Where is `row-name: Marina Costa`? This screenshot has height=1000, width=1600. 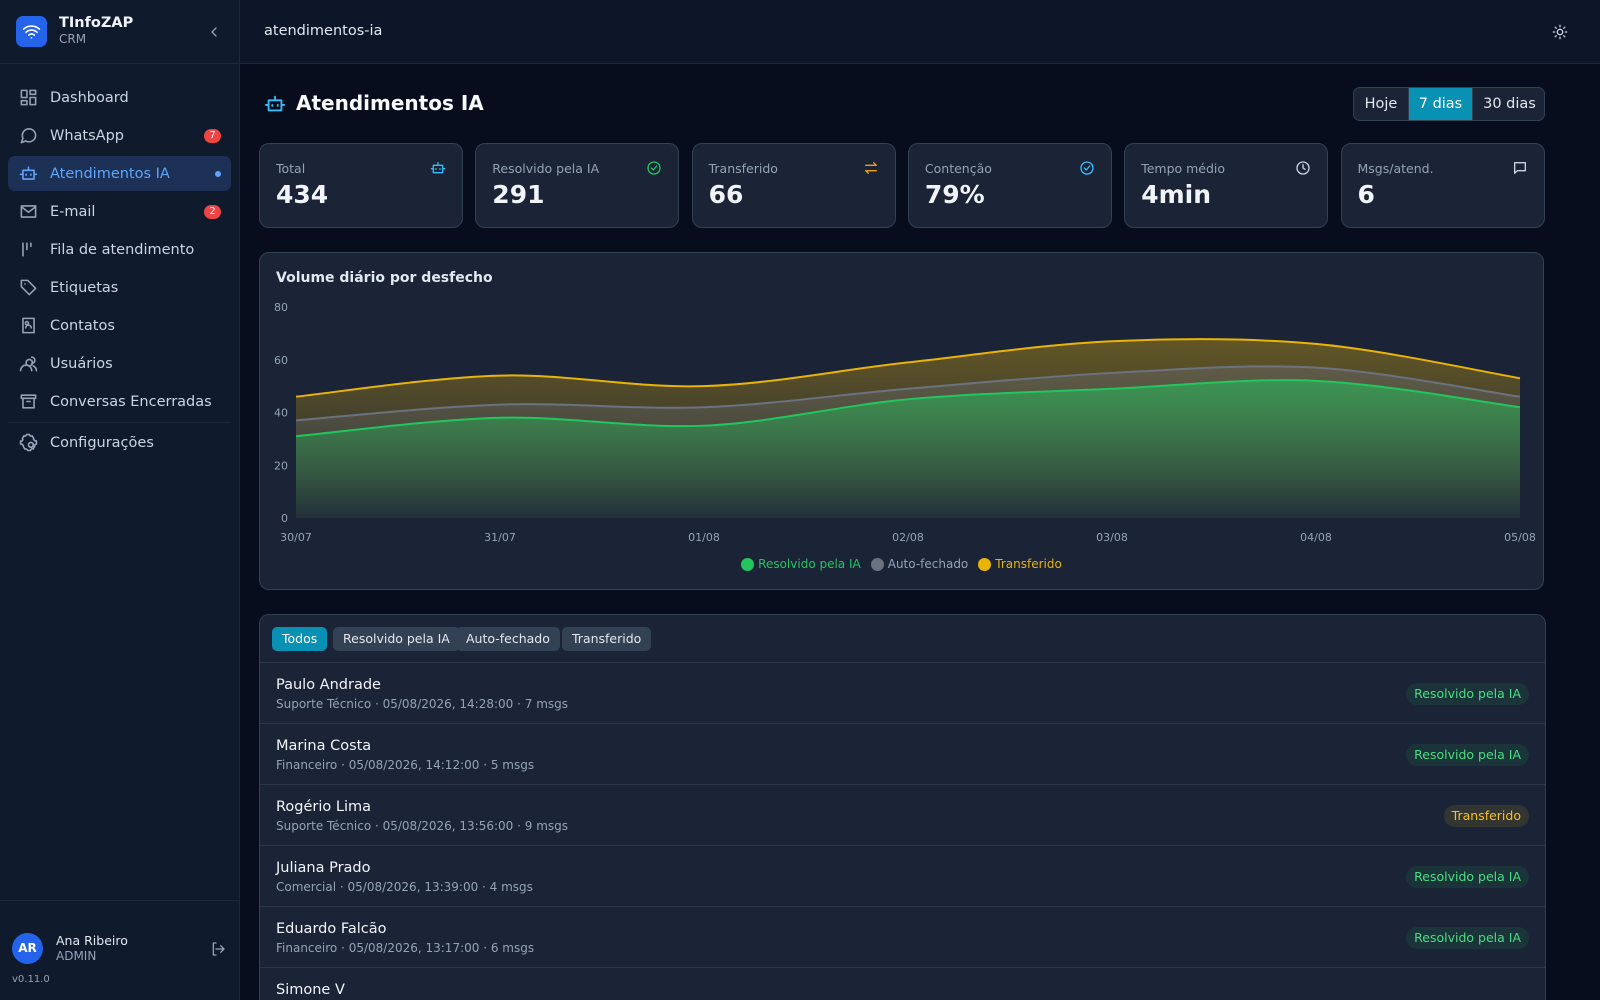
row-name: Marina Costa is located at coordinates (324, 746).